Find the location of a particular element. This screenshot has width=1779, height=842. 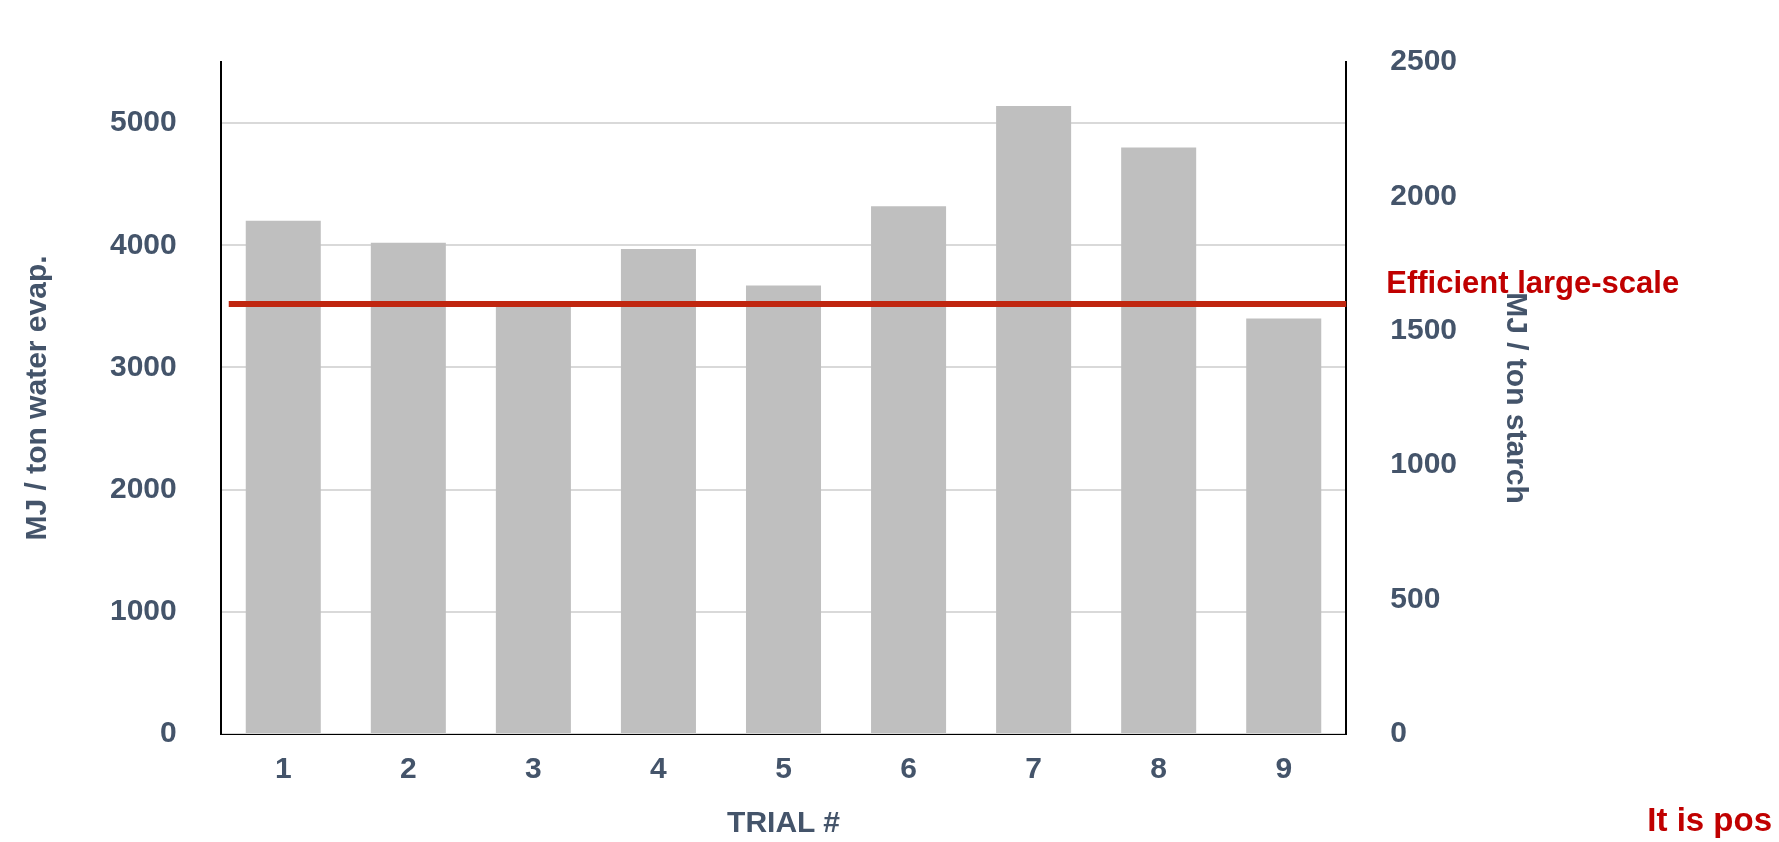

y2-tick-label: 0 is located at coordinates (1398, 732).